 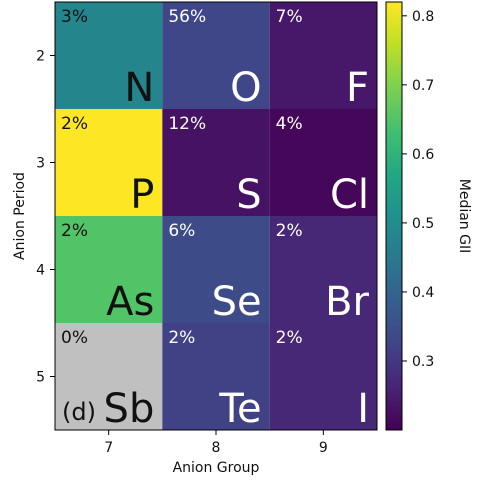 I want to click on heatmap-cell-cl, so click(x=323, y=162).